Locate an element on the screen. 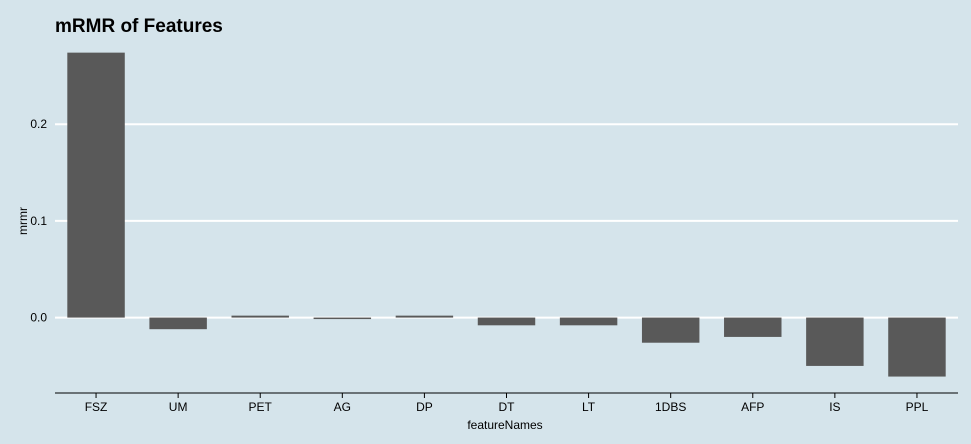 This screenshot has width=971, height=444. x-tick-label: FSZ is located at coordinates (96, 407).